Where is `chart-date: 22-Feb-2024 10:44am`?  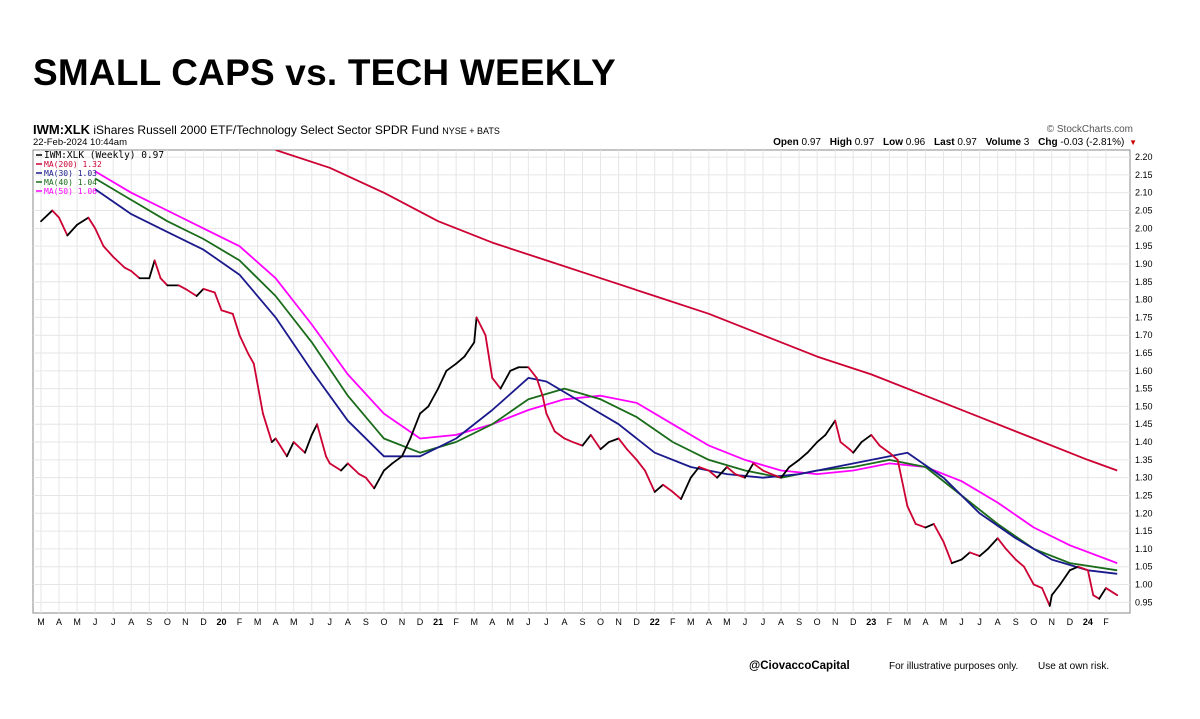 chart-date: 22-Feb-2024 10:44am is located at coordinates (80, 142).